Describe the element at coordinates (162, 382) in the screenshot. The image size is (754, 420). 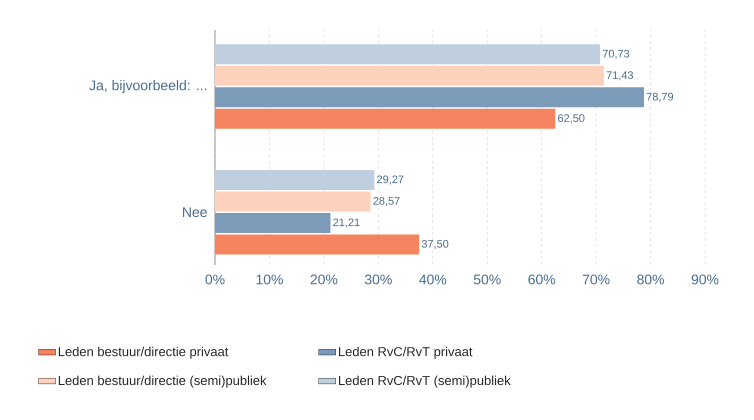
I see `legend-label: Leden bestuur/directie (semi)publiek` at that location.